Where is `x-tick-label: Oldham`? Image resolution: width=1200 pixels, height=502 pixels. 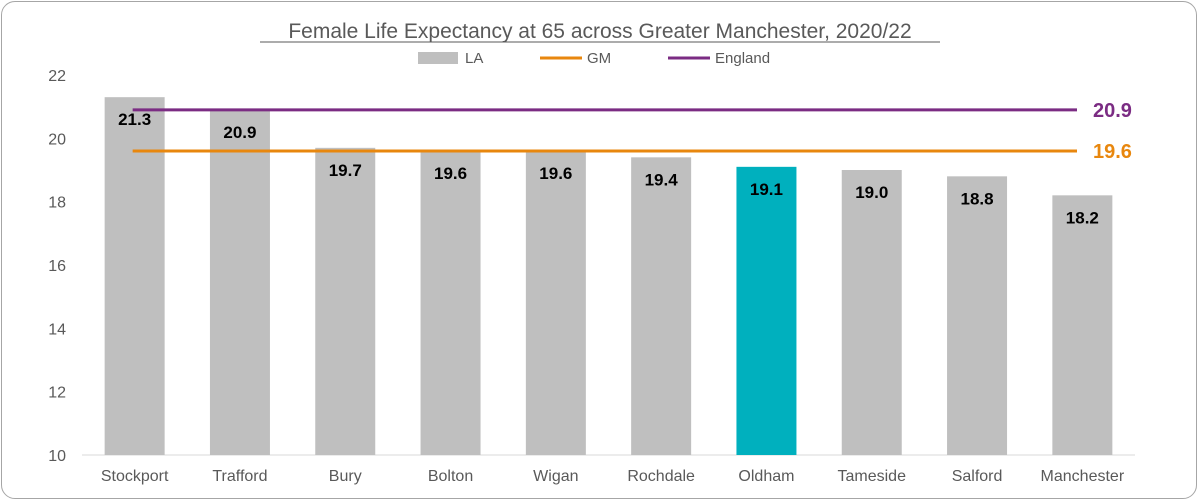
x-tick-label: Oldham is located at coordinates (766, 476).